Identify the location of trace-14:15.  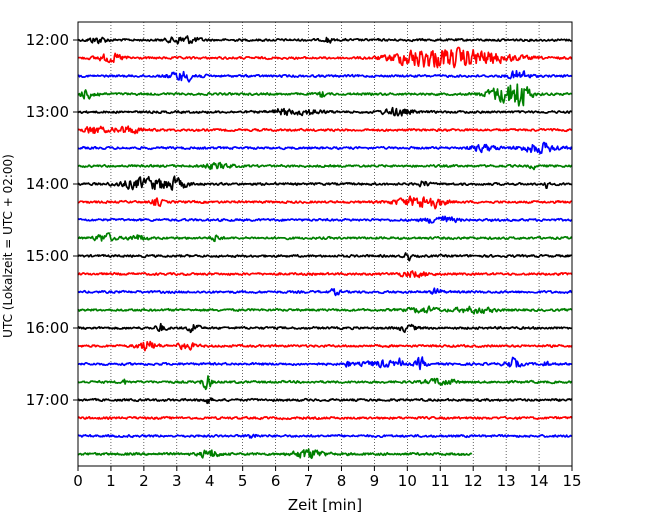
(325, 202).